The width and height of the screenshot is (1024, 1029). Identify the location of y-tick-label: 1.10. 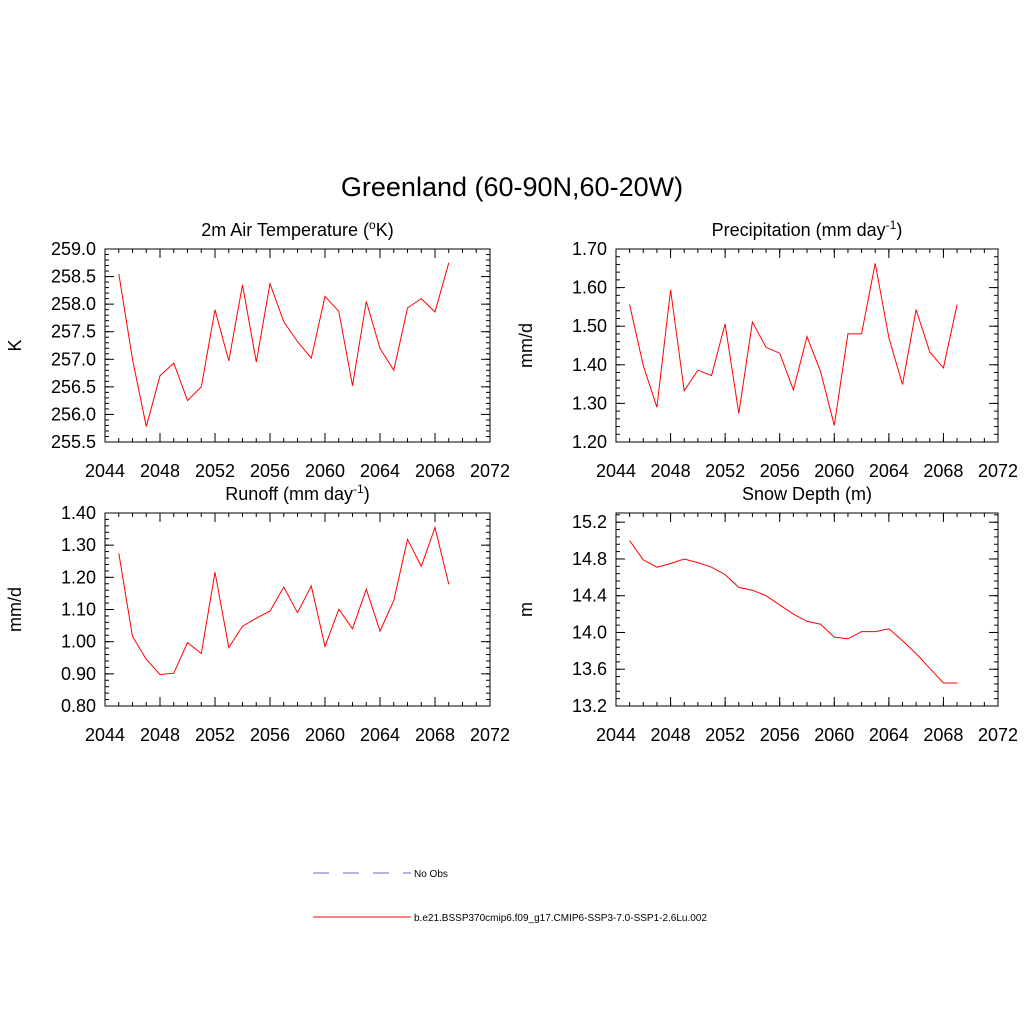
(78, 610).